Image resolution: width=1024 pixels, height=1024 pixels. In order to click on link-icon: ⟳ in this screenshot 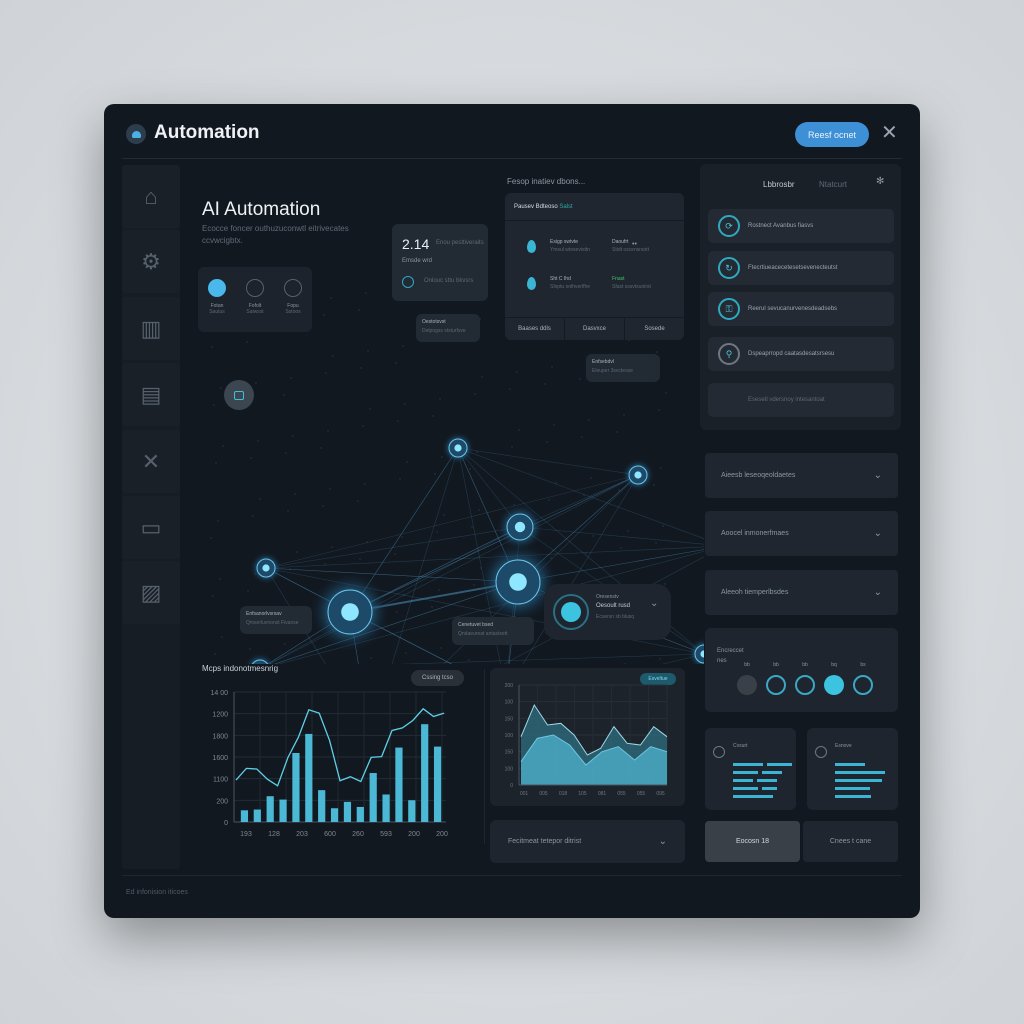, I will do `click(729, 226)`.